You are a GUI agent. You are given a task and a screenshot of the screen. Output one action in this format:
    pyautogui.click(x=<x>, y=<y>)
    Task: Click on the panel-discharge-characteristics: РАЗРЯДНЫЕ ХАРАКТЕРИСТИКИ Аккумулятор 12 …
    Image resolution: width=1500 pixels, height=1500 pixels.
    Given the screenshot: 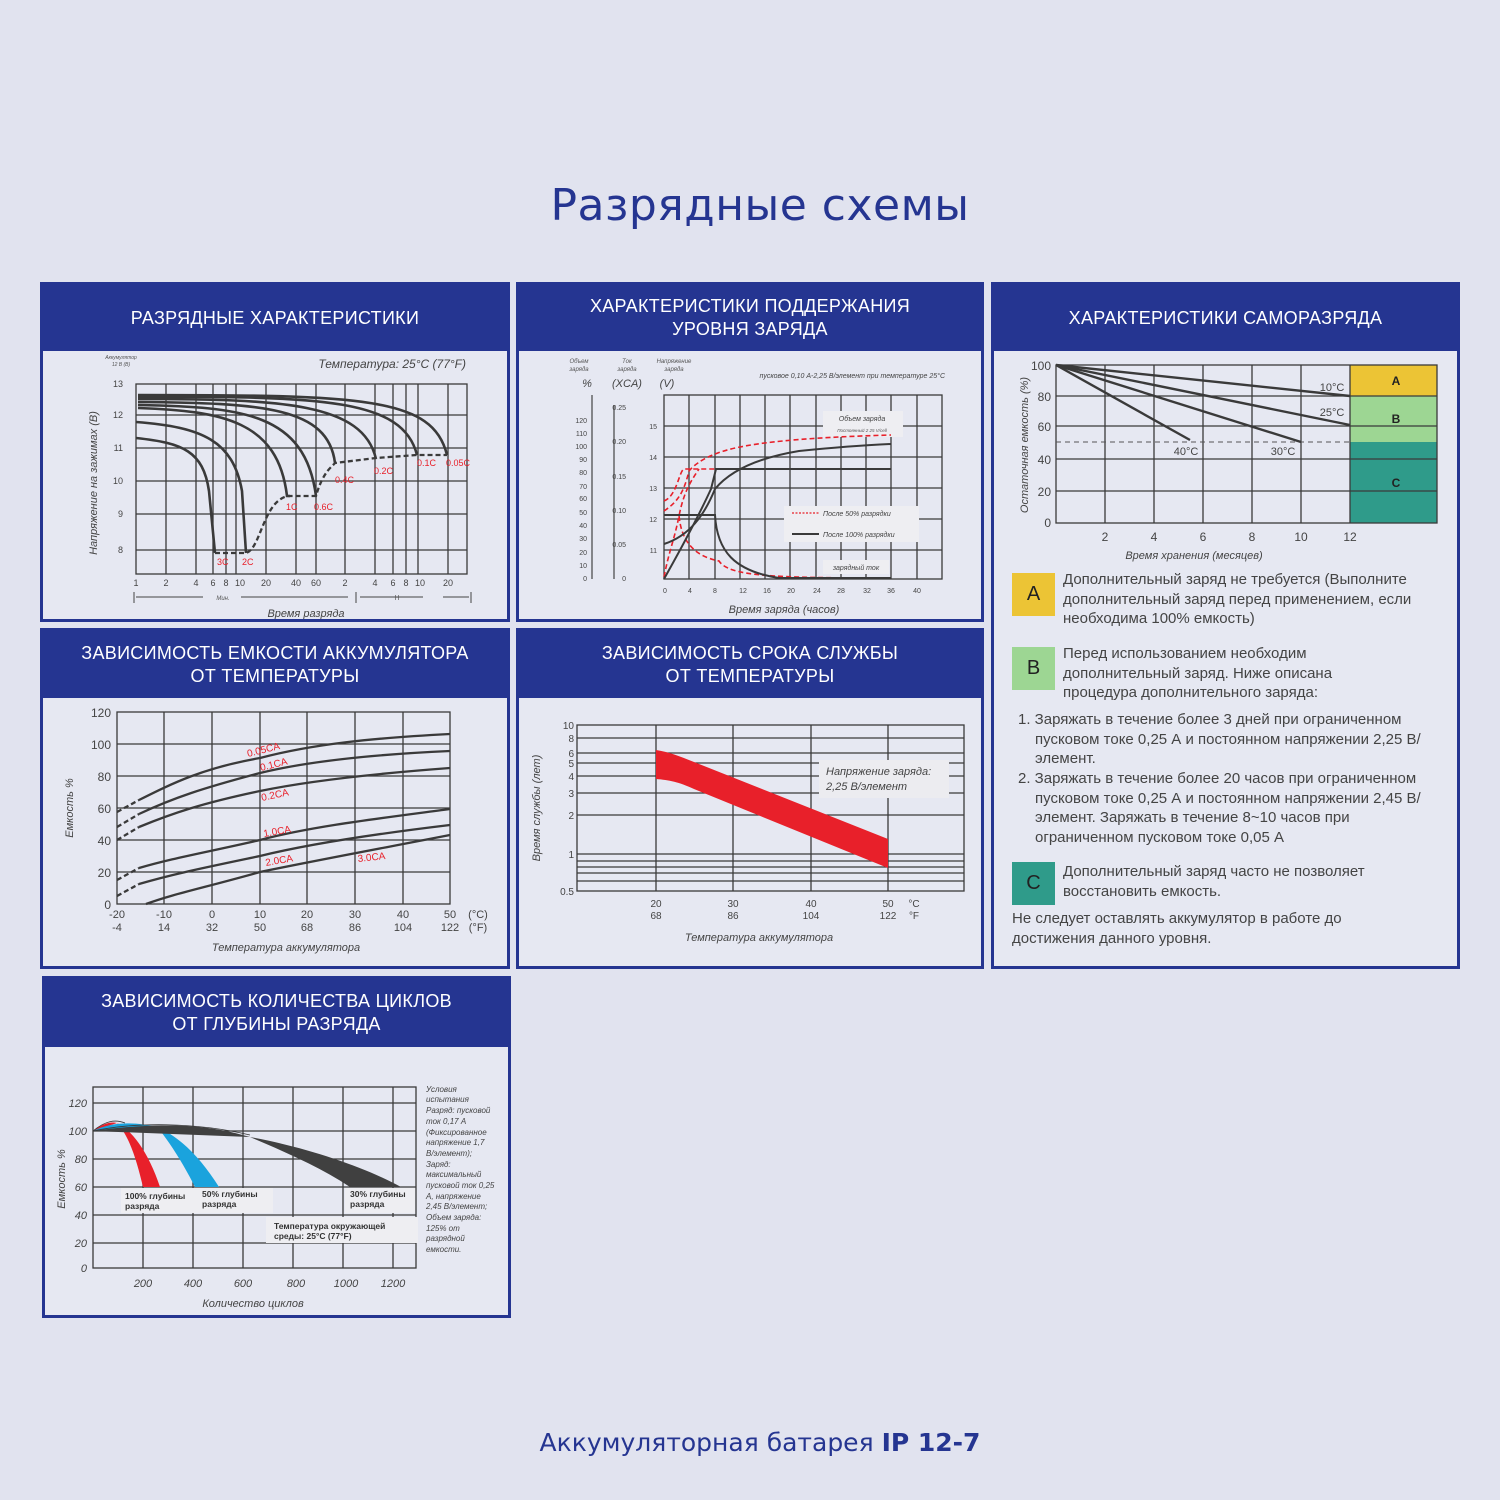 What is the action you would take?
    pyautogui.click(x=275, y=452)
    